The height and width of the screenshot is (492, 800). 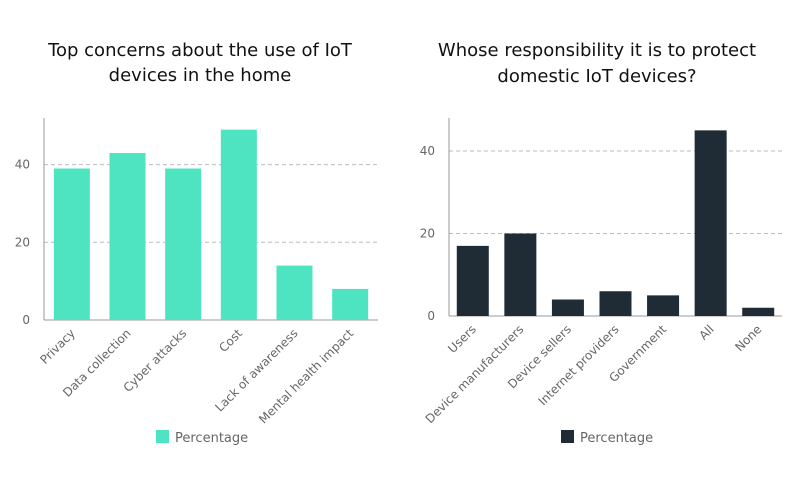 I want to click on chart-title-line: devices in the home, so click(x=200, y=75).